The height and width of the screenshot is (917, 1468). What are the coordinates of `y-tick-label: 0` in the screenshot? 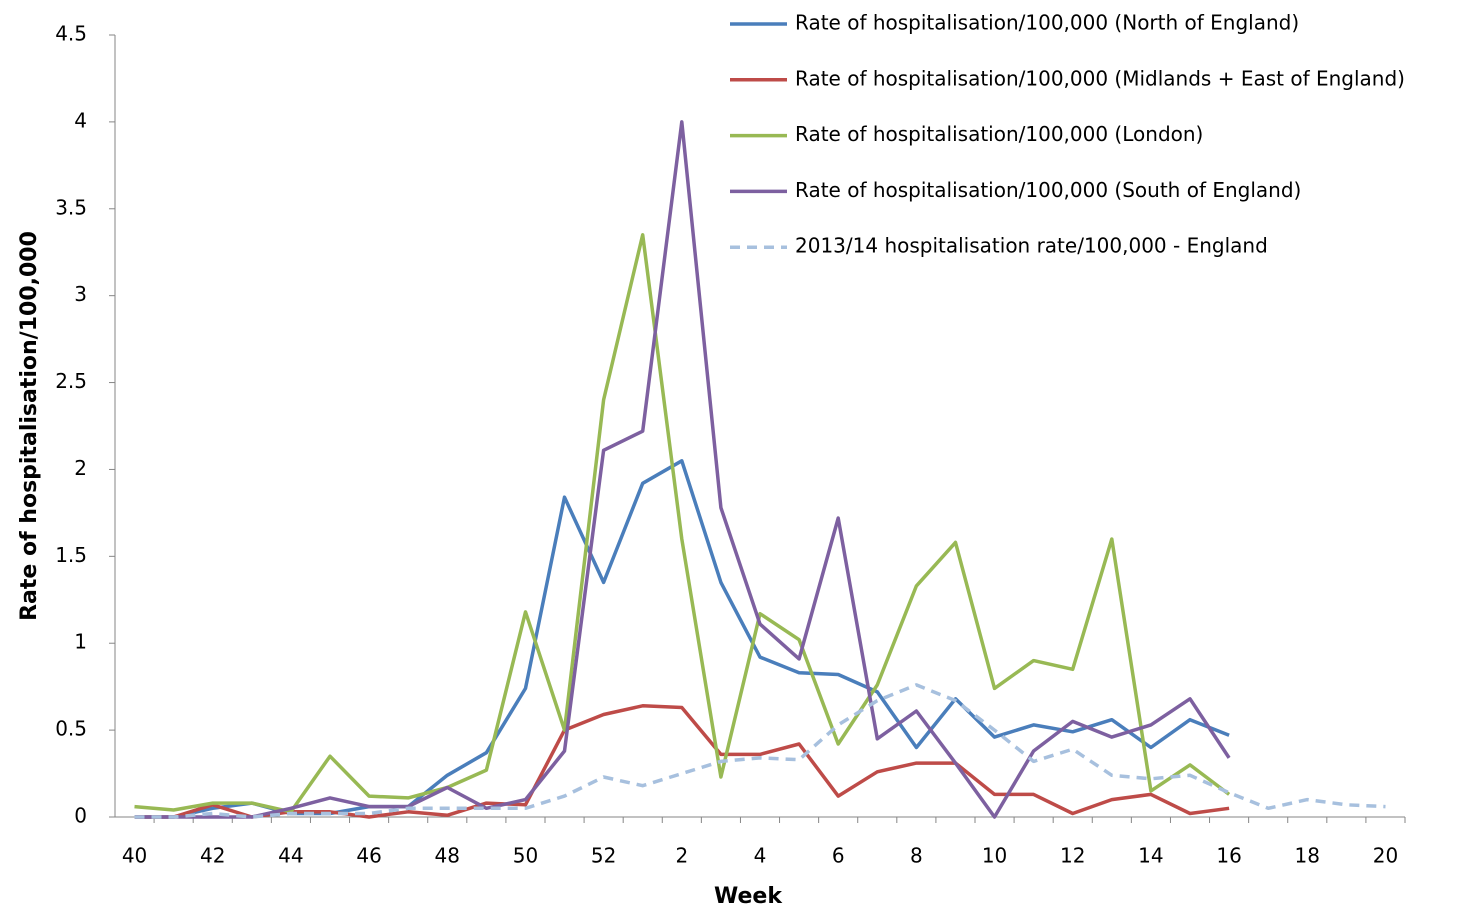 It's located at (80, 816).